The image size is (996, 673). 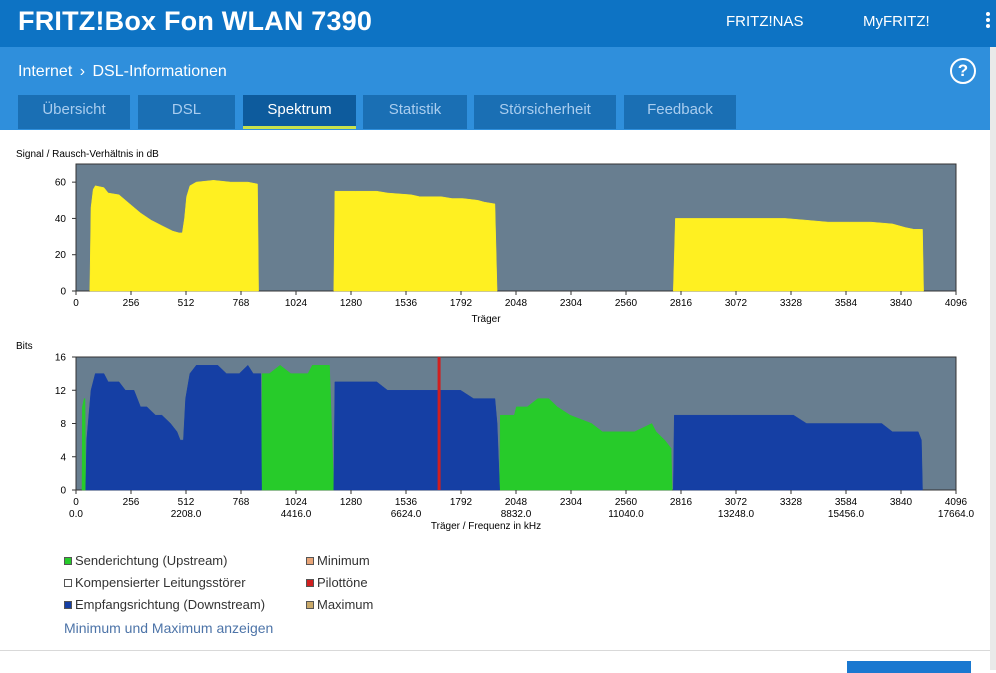 I want to click on snr-xtick-label: 1792, so click(x=461, y=303).